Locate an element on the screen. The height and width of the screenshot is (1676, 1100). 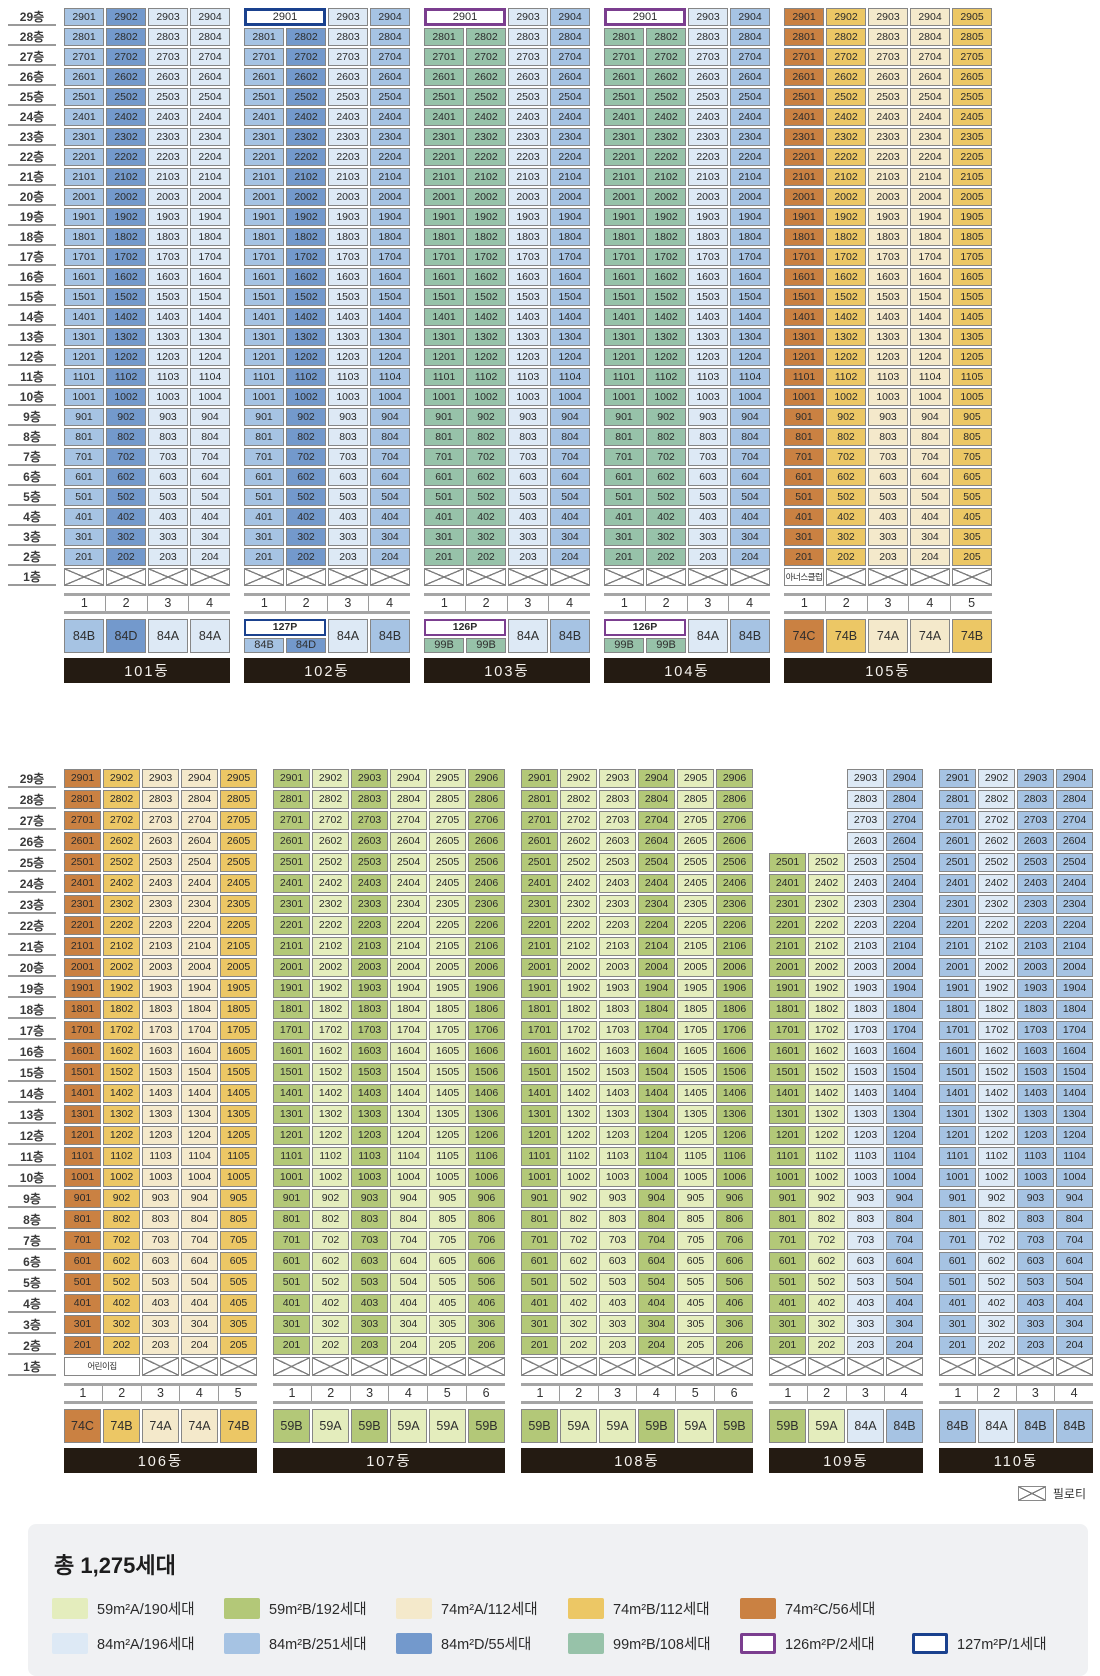
unit-cell: 402 is located at coordinates (666, 517).